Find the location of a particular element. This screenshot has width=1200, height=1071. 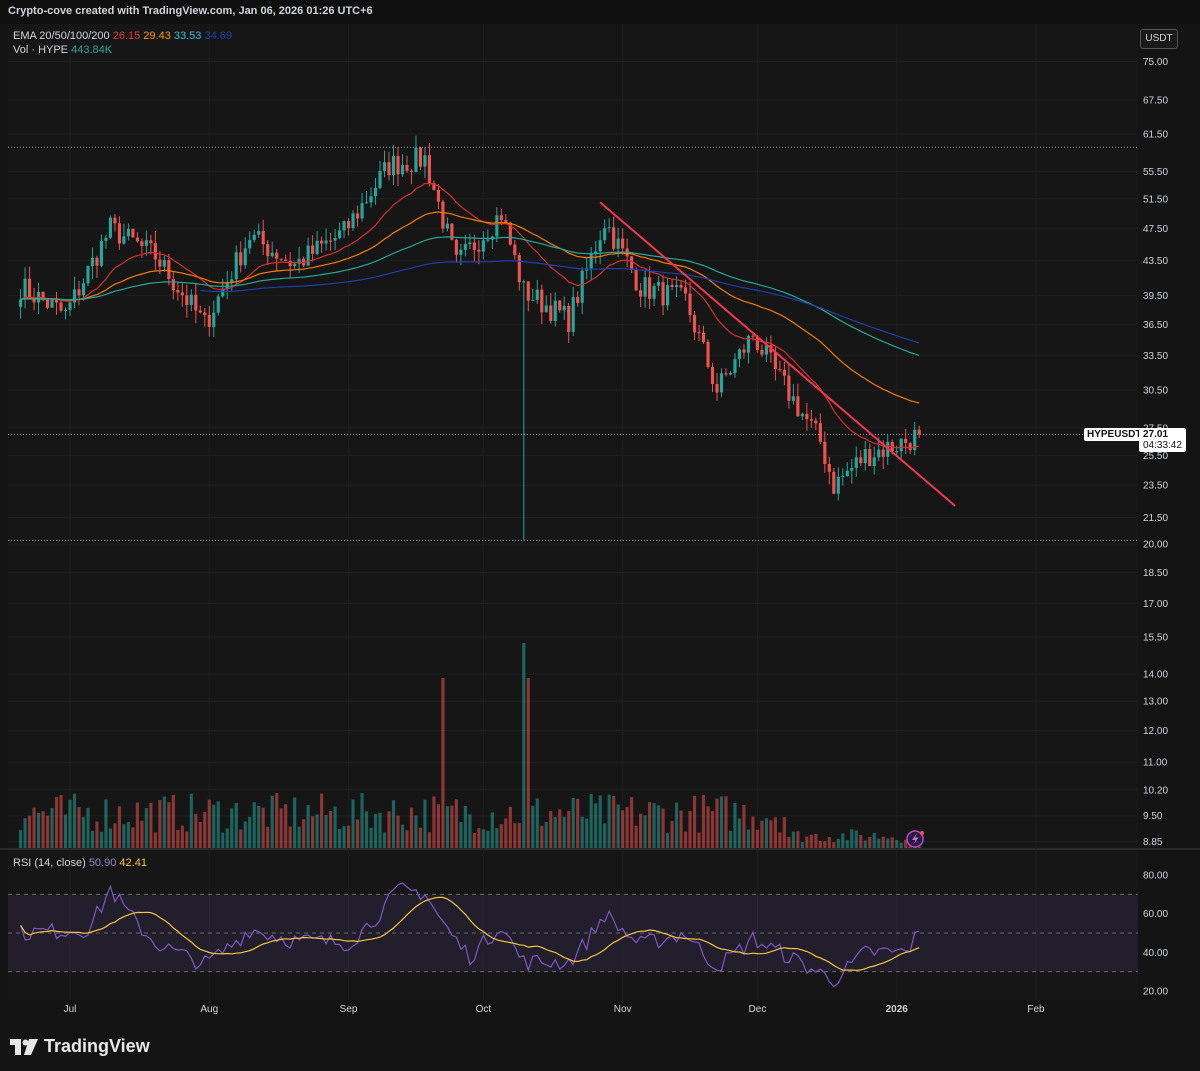

rsi-pane is located at coordinates (573, 925).